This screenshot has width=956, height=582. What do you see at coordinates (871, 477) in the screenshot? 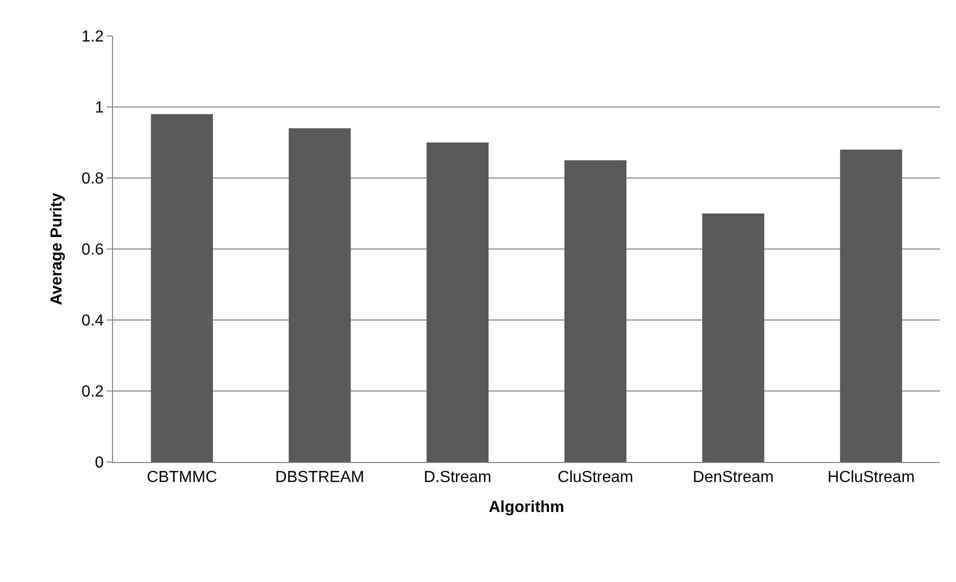
I see `x-tick-label: HCluStream` at bounding box center [871, 477].